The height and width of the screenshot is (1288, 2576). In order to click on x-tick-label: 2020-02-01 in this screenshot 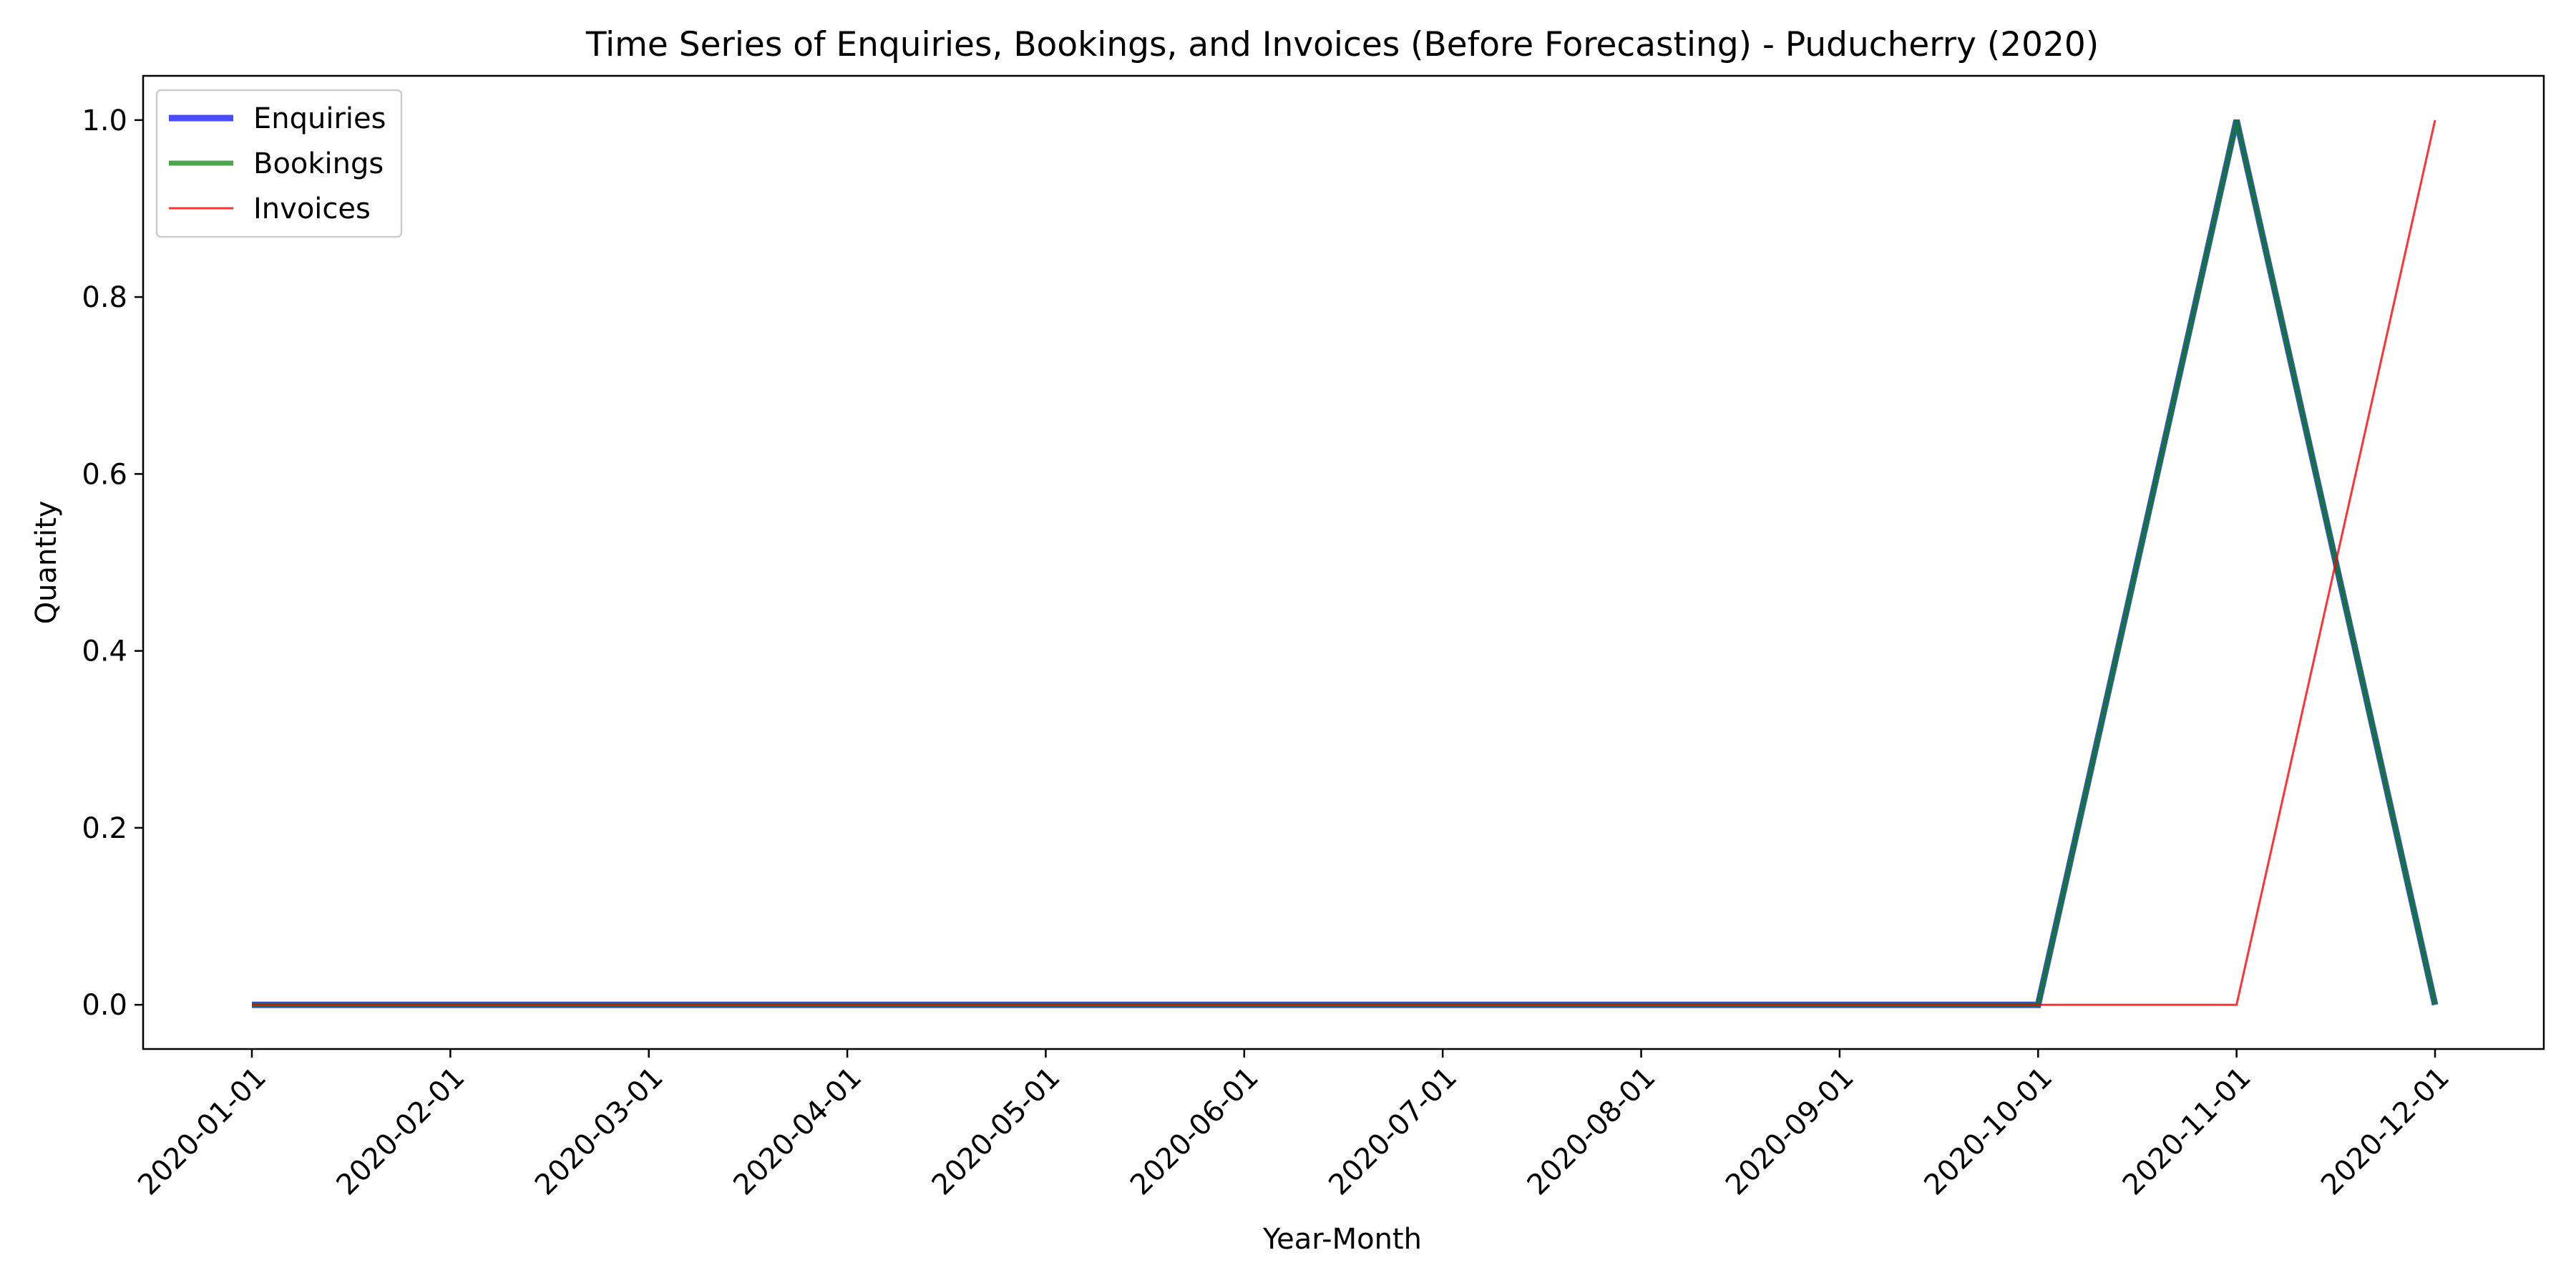, I will do `click(401, 1131)`.